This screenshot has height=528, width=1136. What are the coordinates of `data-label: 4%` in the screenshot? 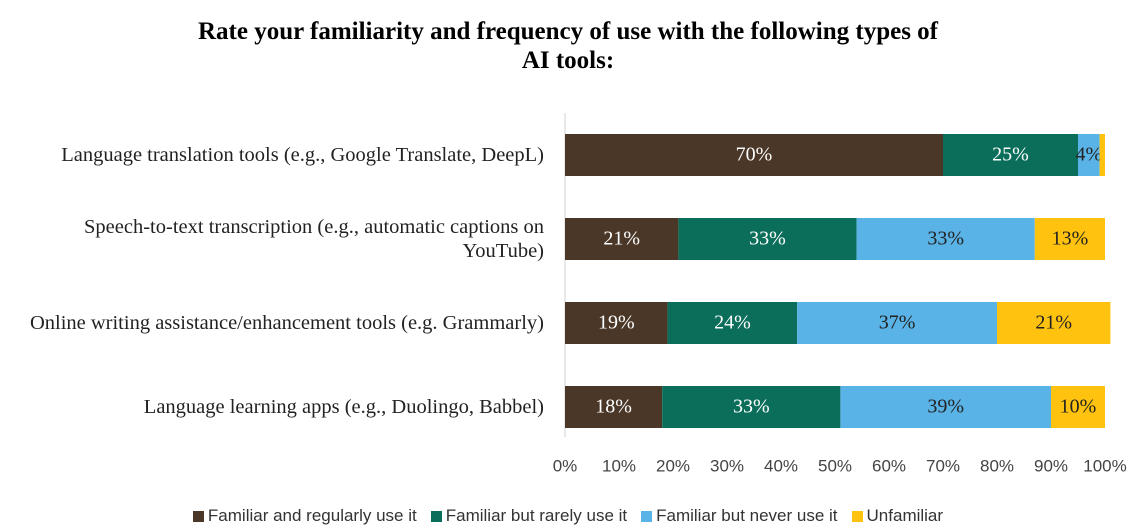 It's located at (1088, 155).